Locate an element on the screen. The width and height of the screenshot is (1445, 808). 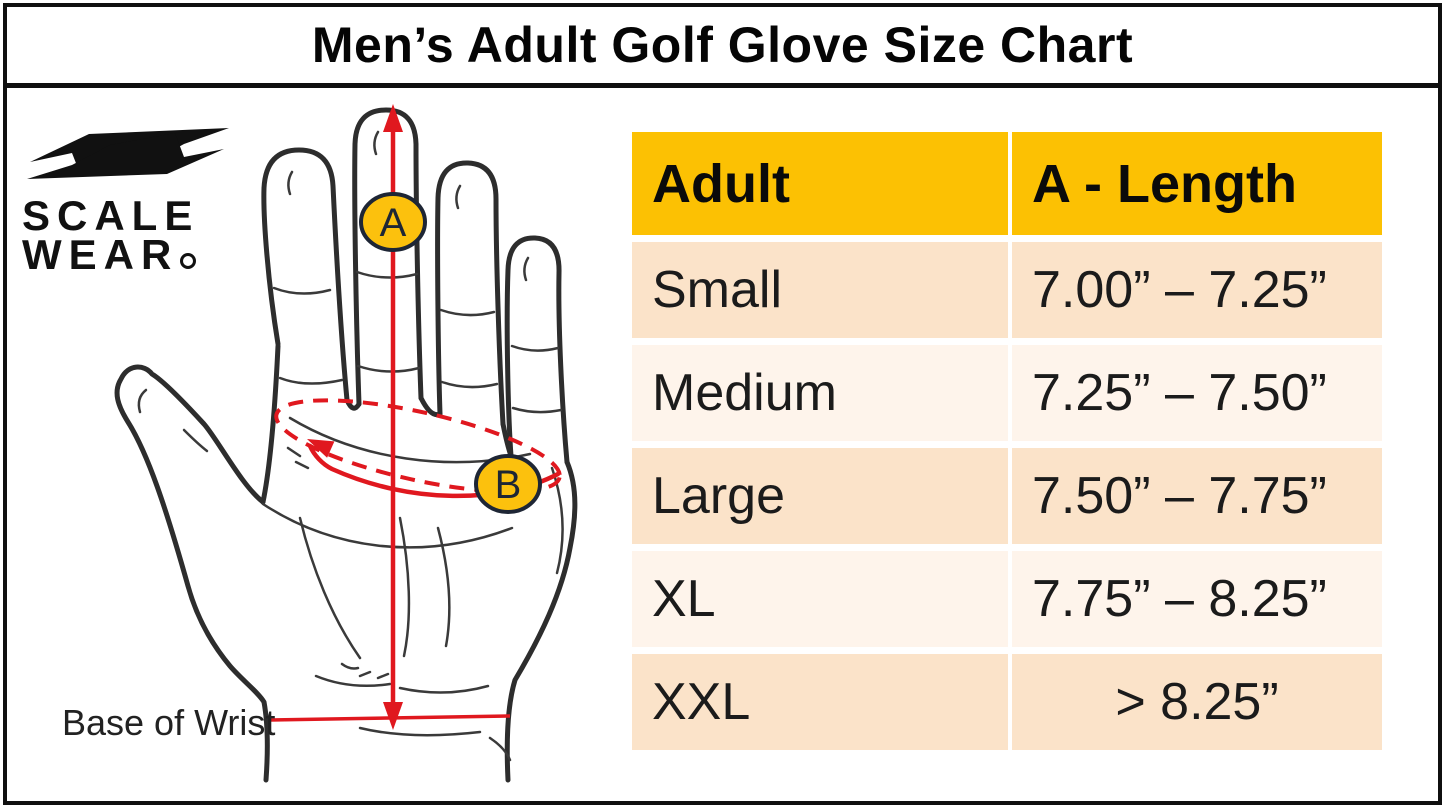
size-cell-xxl: XXL is located at coordinates (820, 702).